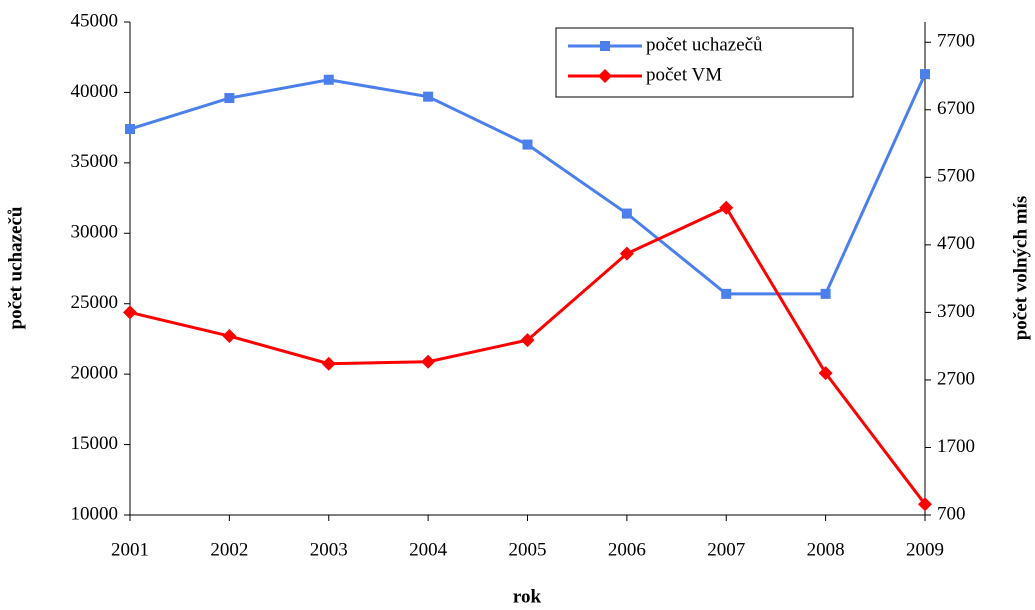 The image size is (1035, 610). Describe the element at coordinates (428, 549) in the screenshot. I see `x-tick-label: 2004` at that location.